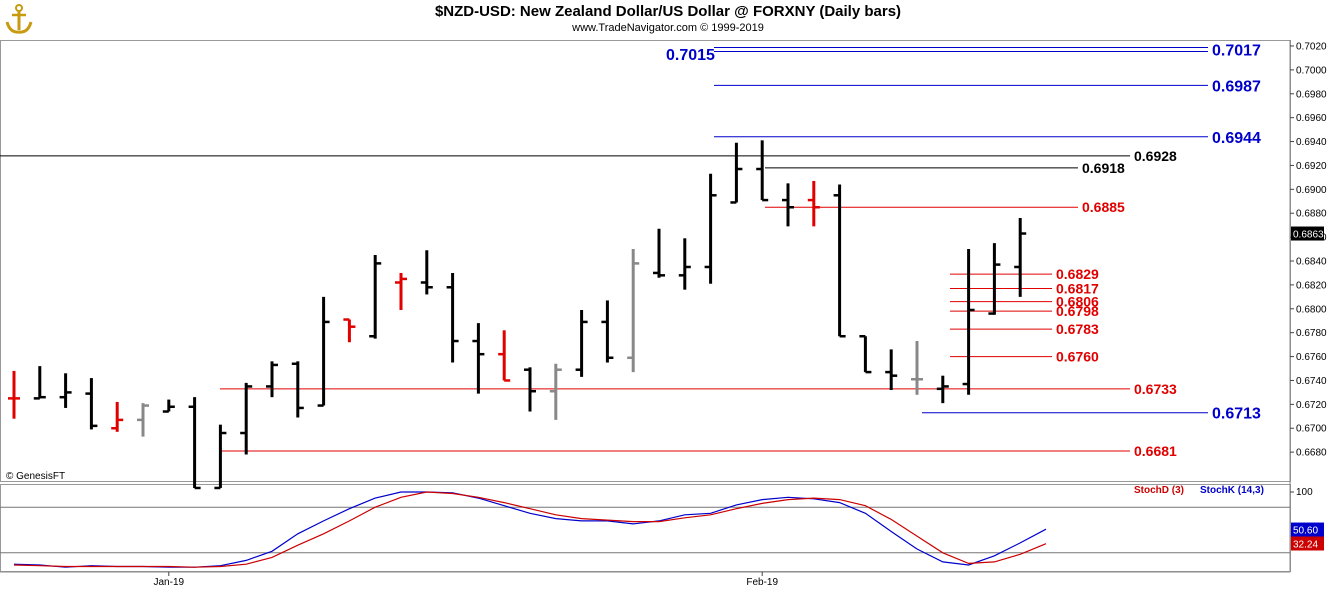 The image size is (1336, 591). I want to click on level-label-0.6760: 0.6760, so click(1077, 357).